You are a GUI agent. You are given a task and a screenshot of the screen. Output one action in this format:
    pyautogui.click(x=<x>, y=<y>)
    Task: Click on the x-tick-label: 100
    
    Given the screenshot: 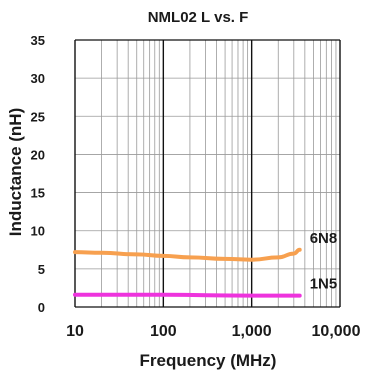 What is the action you would take?
    pyautogui.click(x=163, y=331)
    